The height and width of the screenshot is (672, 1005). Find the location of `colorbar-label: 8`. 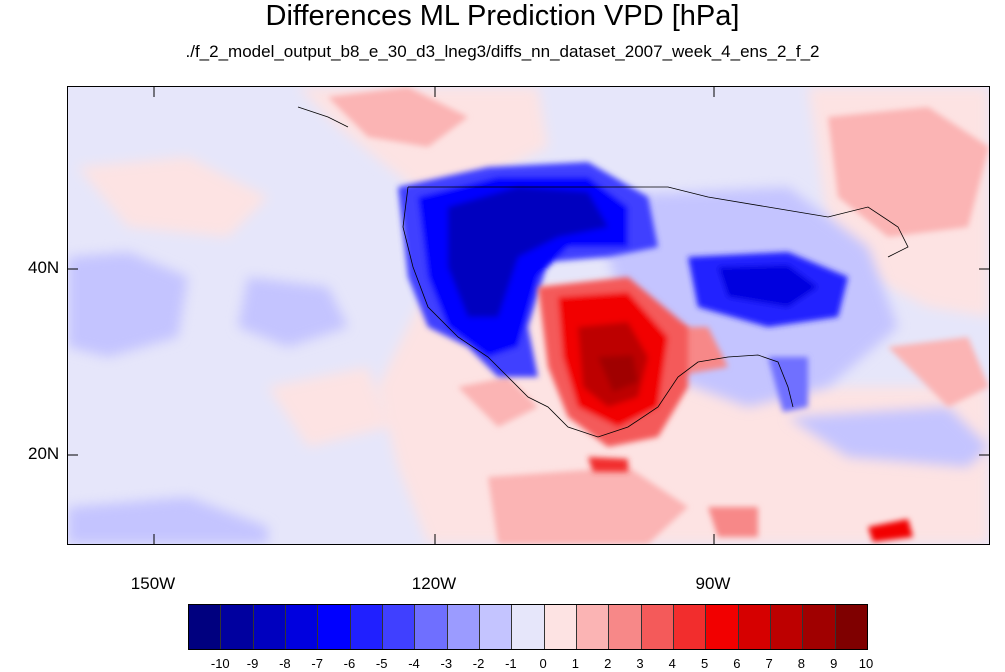

colorbar-label: 8 is located at coordinates (801, 663).